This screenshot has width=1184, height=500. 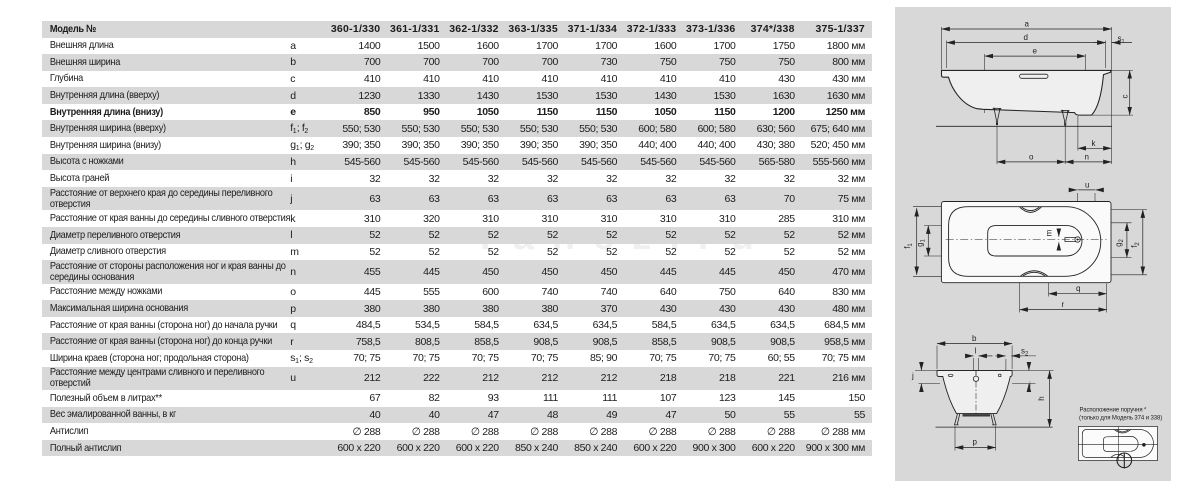 I want to click on svg-text: f1, so click(x=908, y=246).